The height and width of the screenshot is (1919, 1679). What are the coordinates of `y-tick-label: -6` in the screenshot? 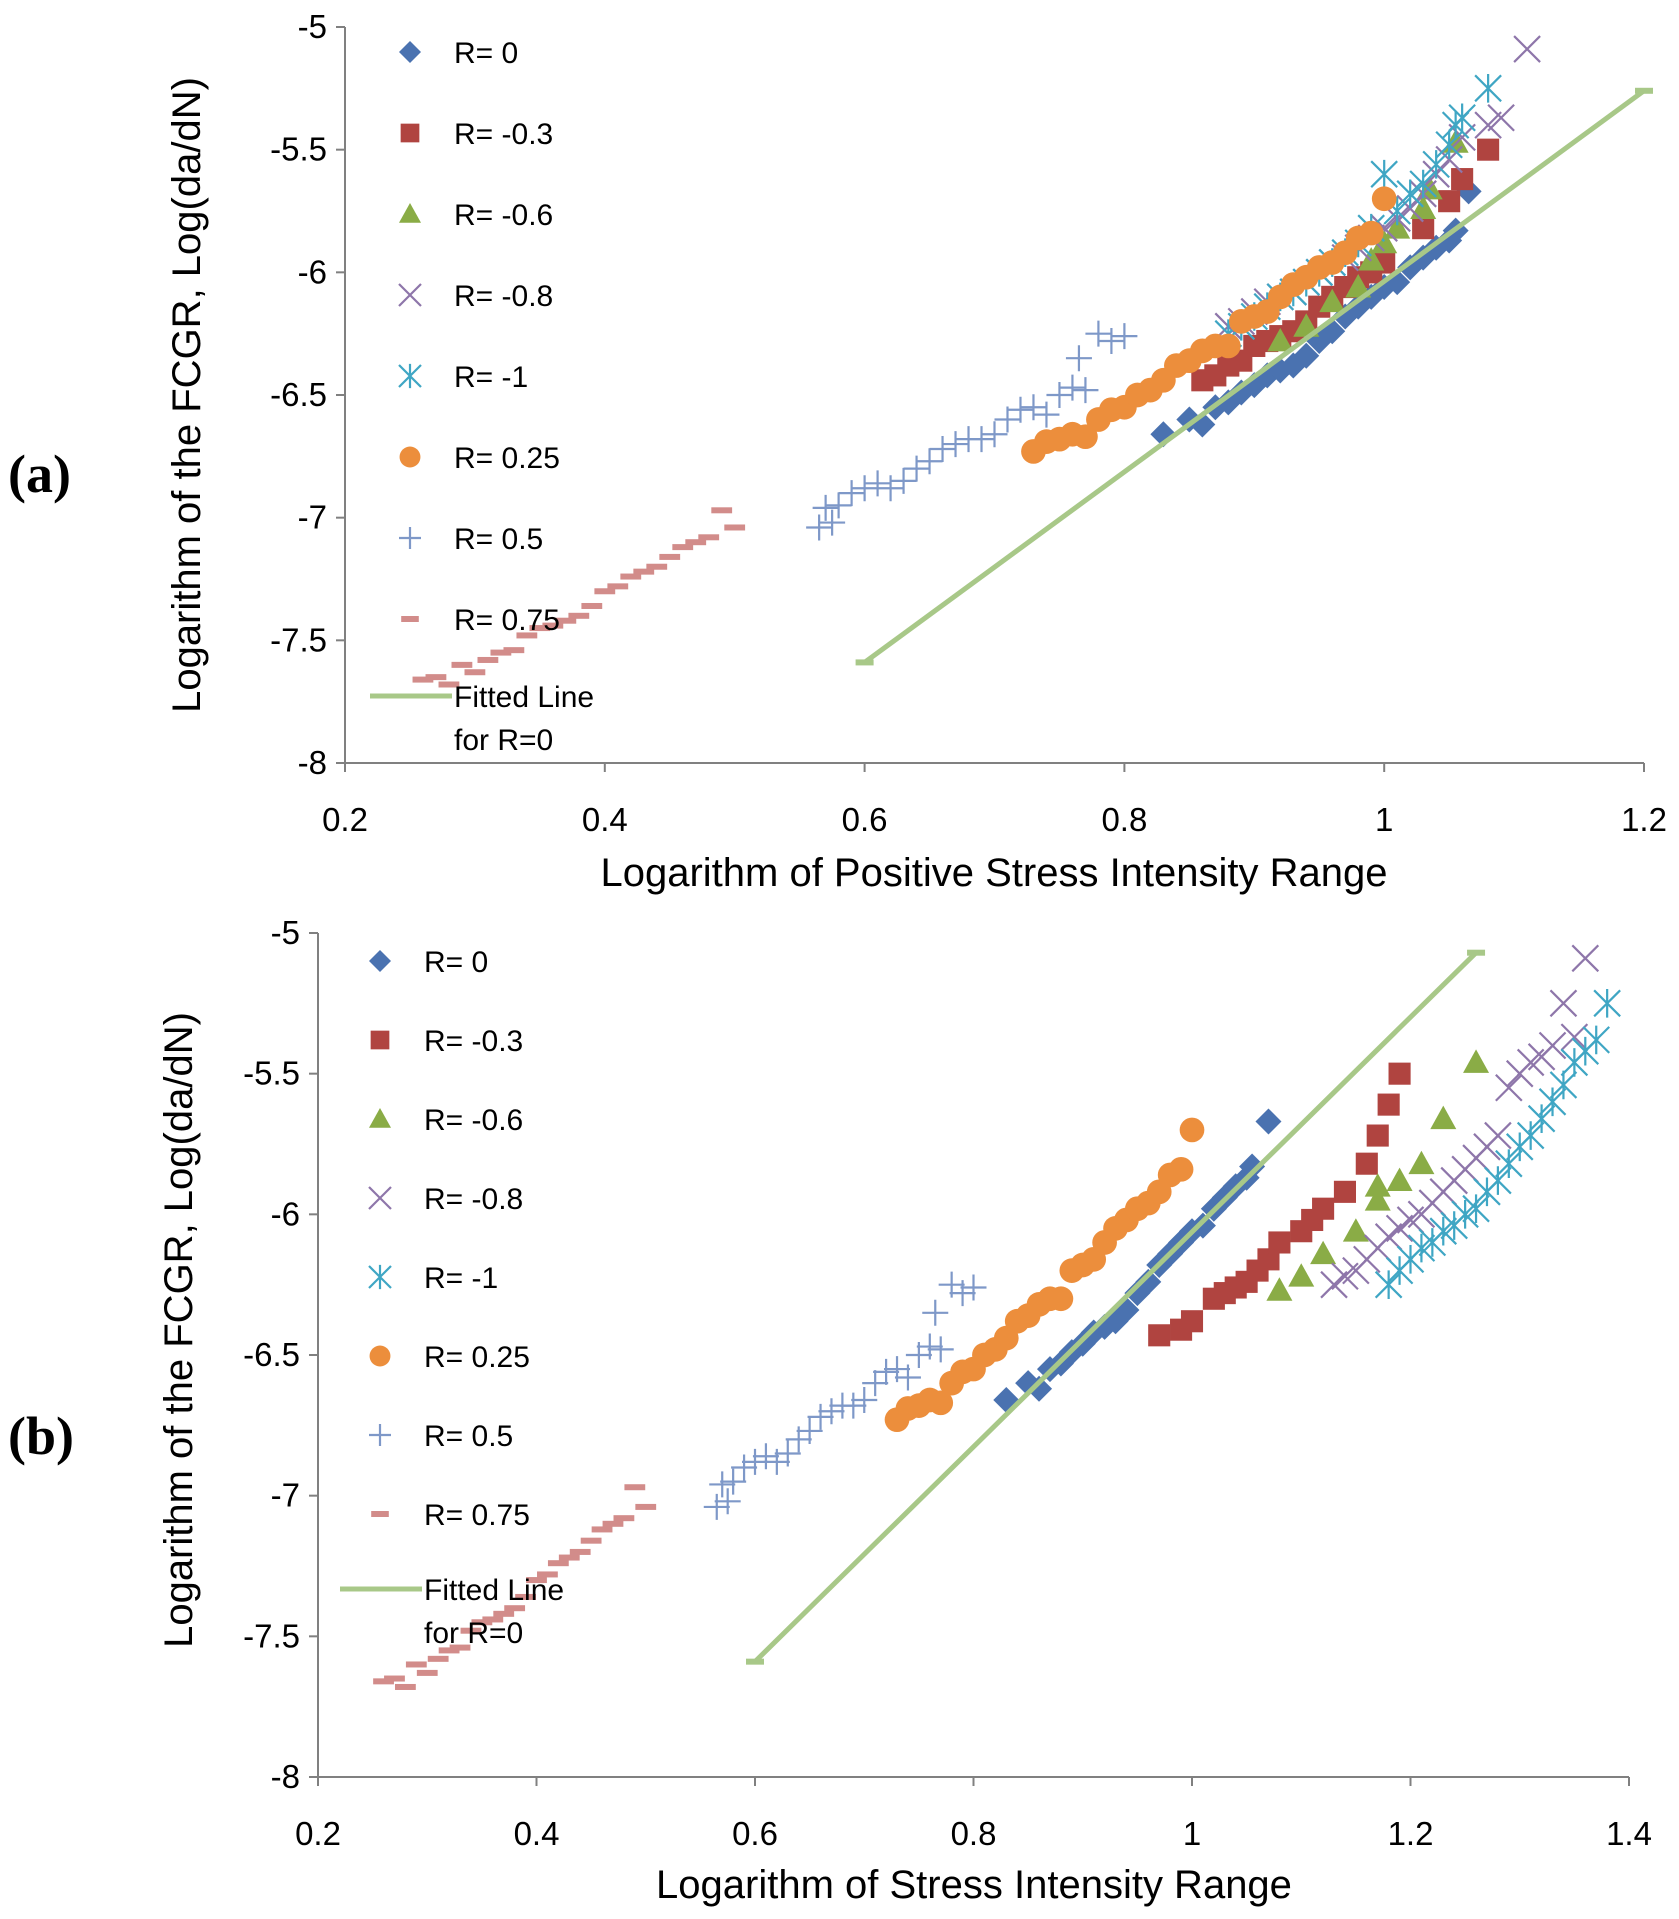 It's located at (285, 1213).